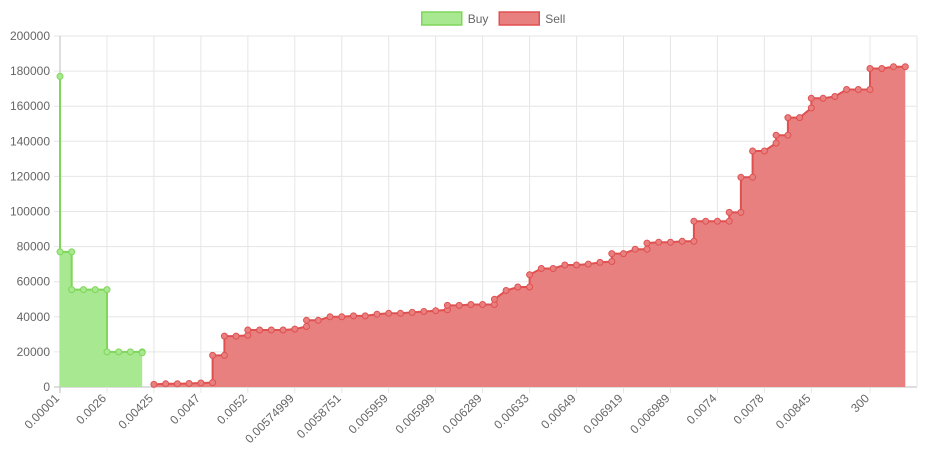 This screenshot has width=939, height=456. Describe the element at coordinates (555, 19) in the screenshot. I see `legend-label-sell: Sell` at that location.